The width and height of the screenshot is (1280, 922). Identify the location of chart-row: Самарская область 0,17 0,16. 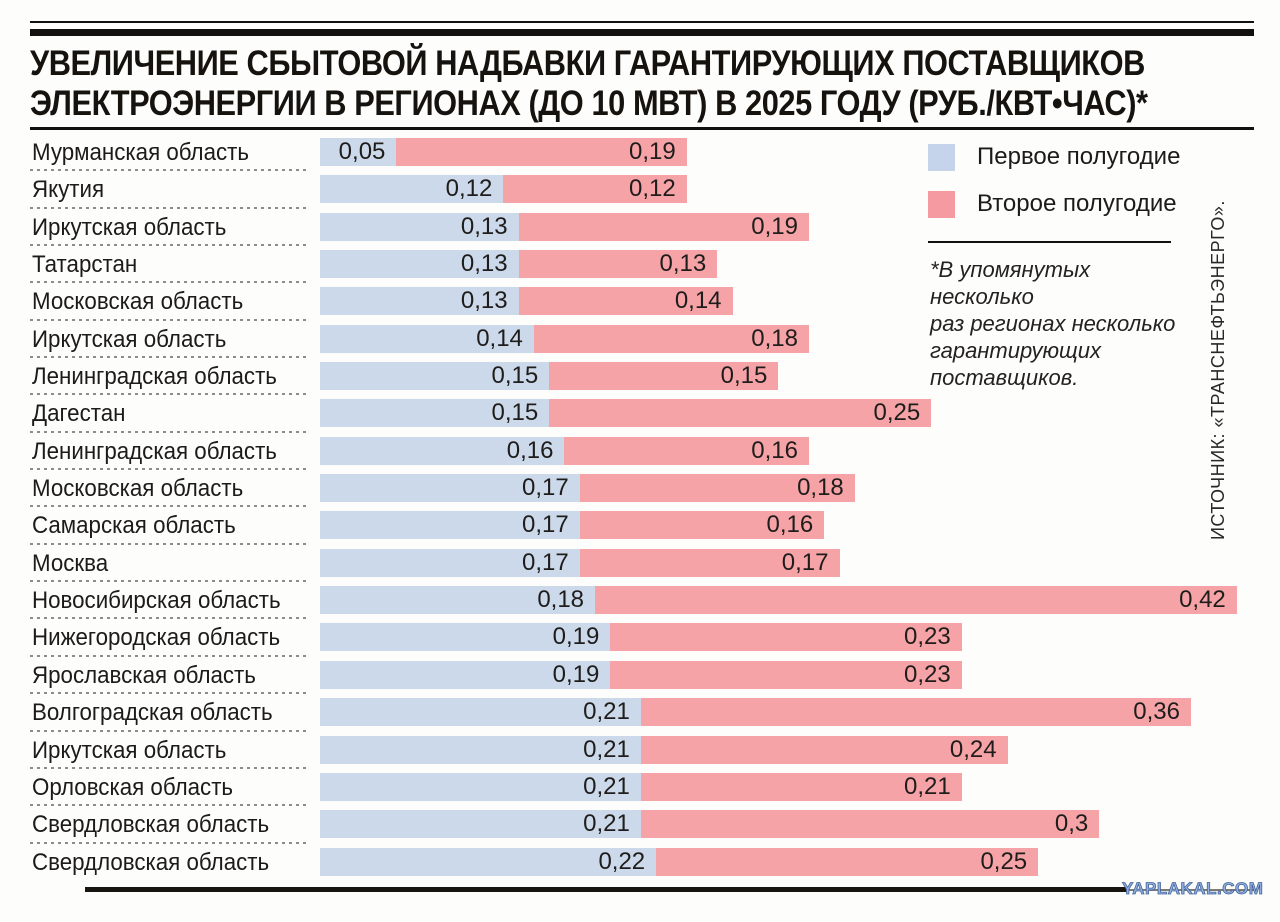
(640, 528).